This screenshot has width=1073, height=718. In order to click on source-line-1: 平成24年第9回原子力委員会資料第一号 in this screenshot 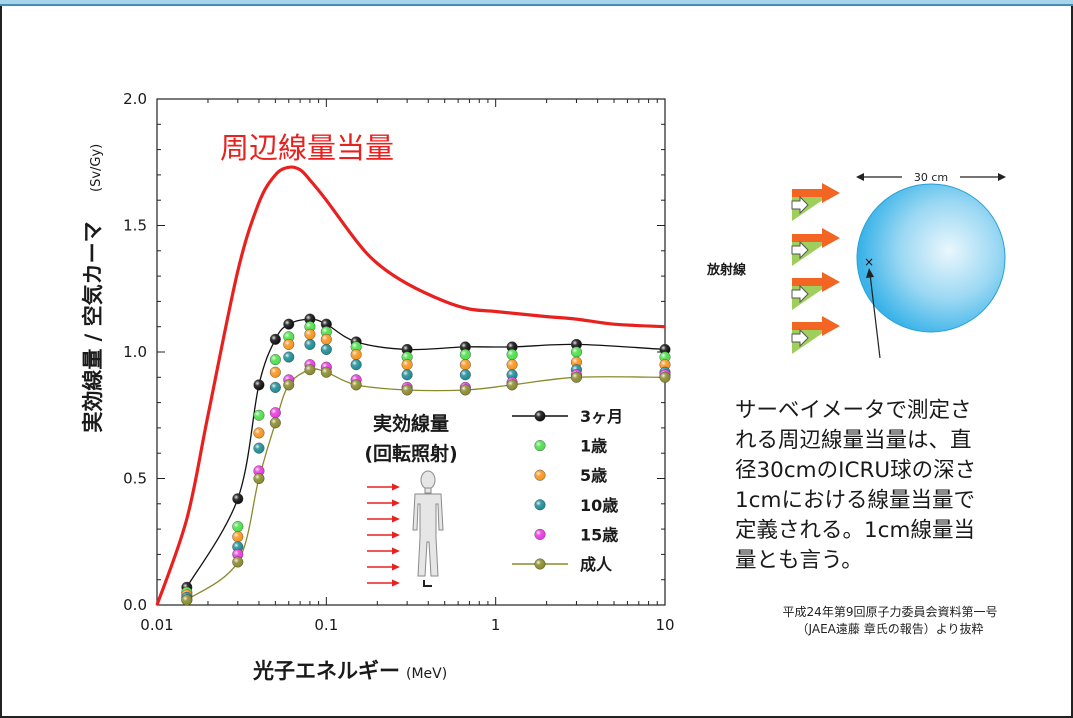, I will do `click(890, 612)`.